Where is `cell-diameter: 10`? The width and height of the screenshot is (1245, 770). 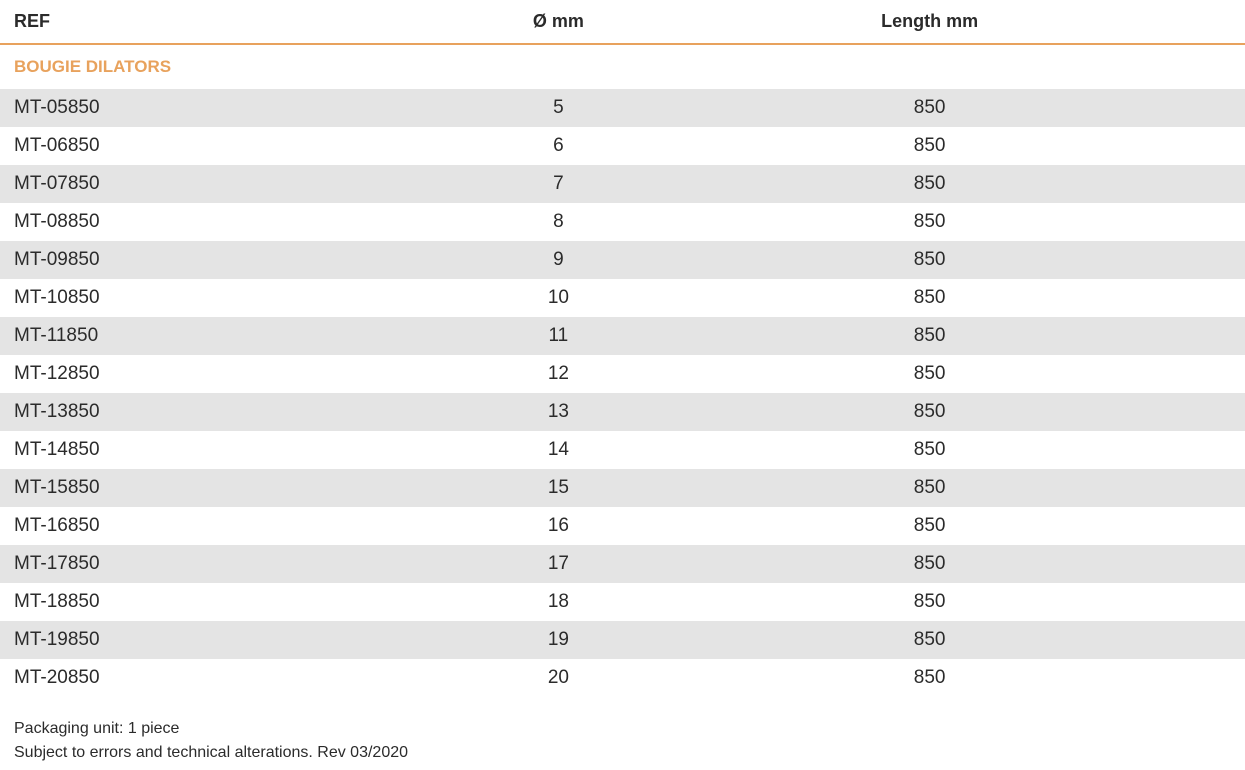
cell-diameter: 10 is located at coordinates (558, 297).